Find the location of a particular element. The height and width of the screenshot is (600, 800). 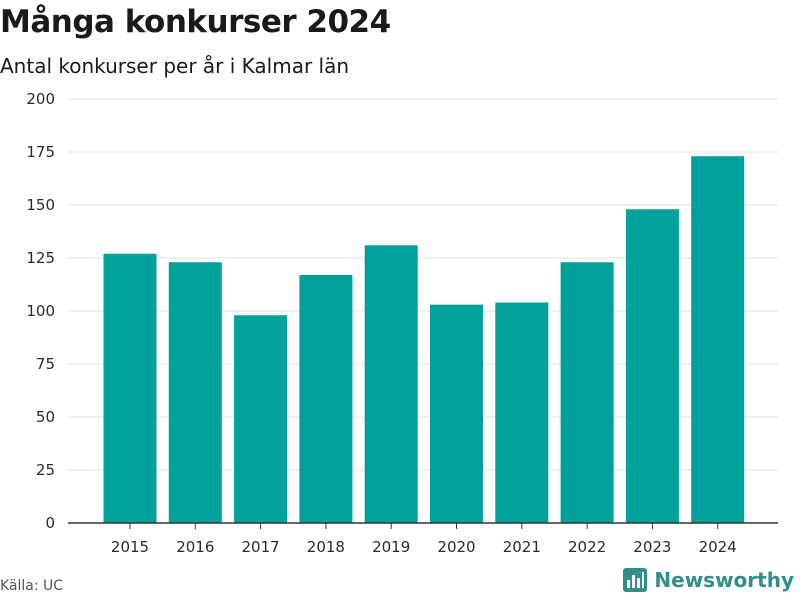

x-tick-label: 2017 is located at coordinates (261, 547).